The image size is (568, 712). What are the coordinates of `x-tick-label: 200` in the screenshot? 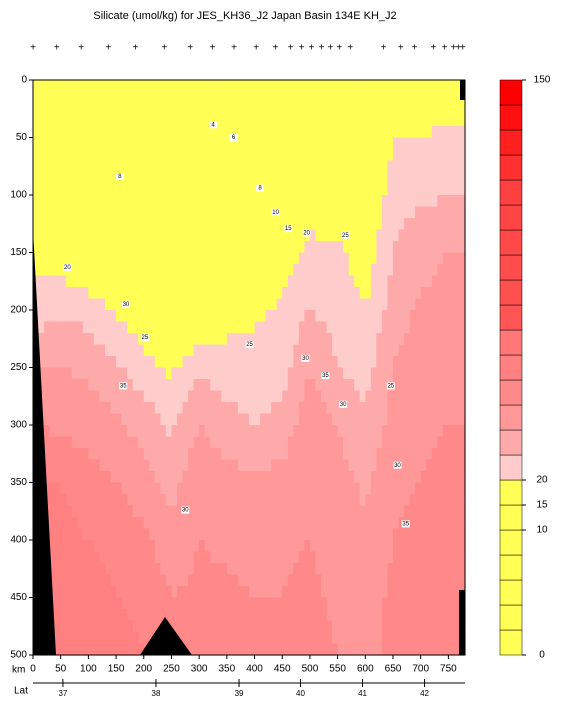 It's located at (143, 669).